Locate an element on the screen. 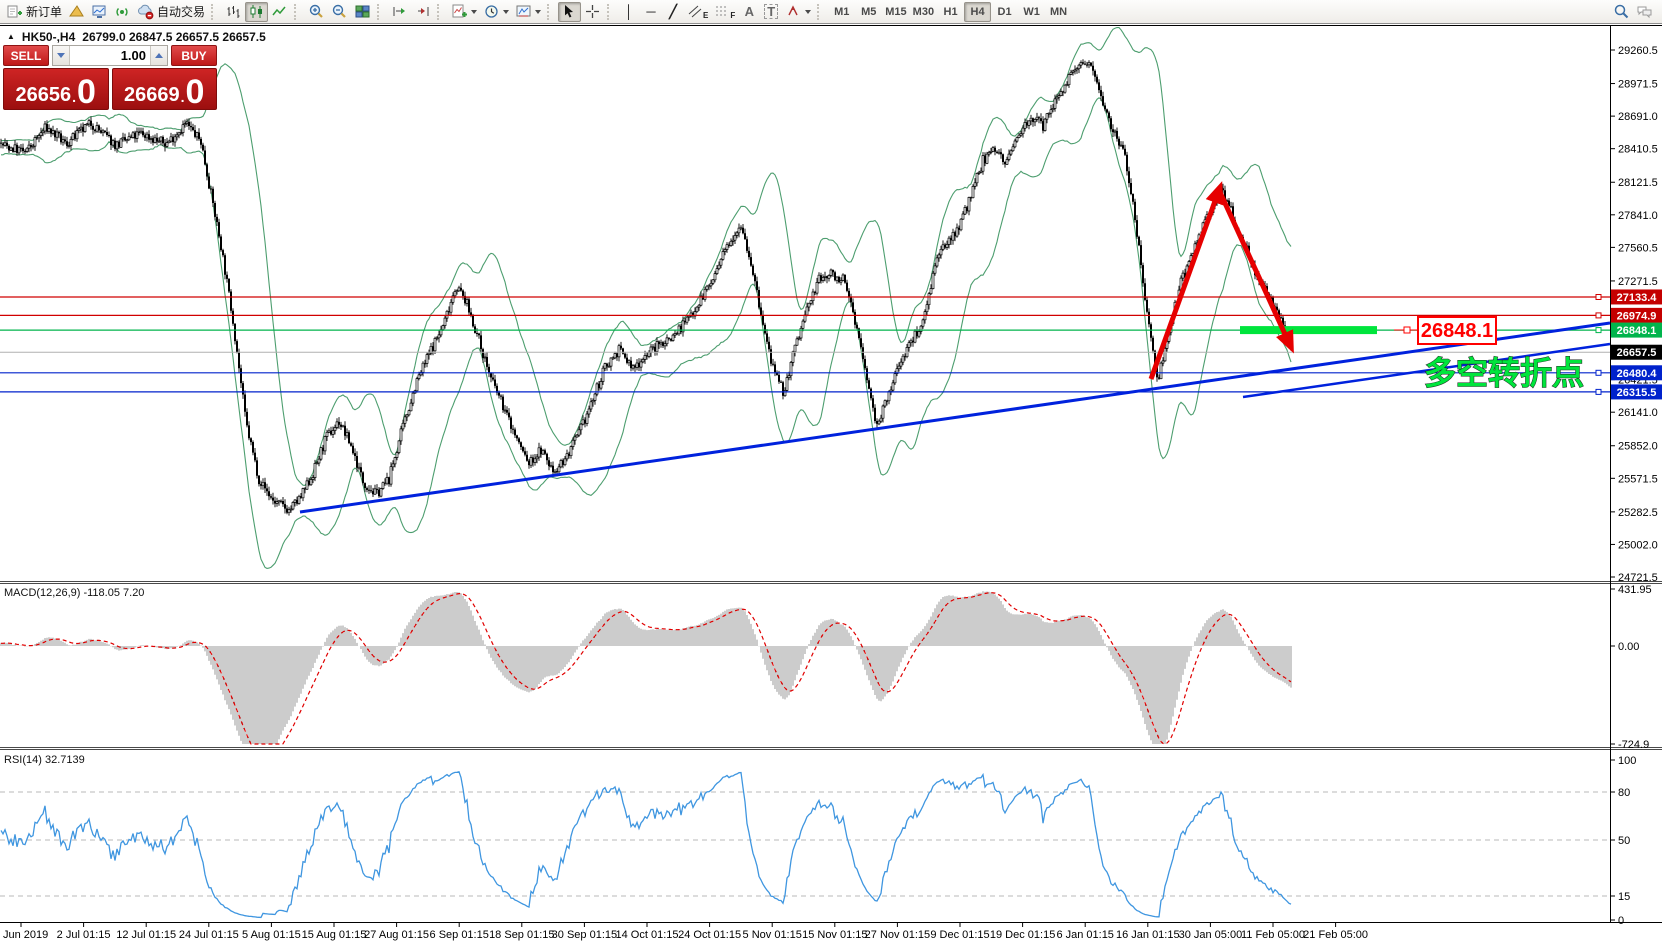  horizontal-line-tool: ─ is located at coordinates (651, 12).